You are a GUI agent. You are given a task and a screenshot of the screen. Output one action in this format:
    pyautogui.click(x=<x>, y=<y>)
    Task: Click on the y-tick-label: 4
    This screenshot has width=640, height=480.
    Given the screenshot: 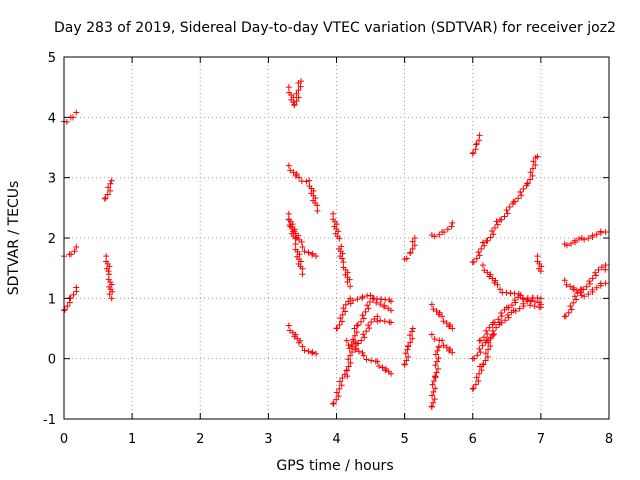 What is the action you would take?
    pyautogui.click(x=52, y=118)
    